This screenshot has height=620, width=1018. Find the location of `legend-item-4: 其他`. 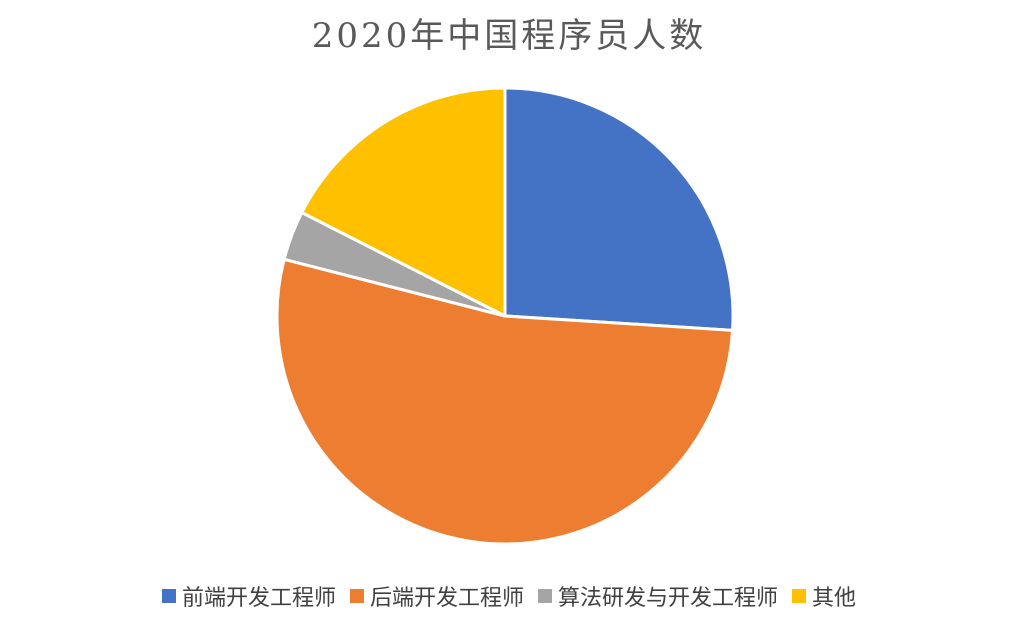

legend-item-4: 其他 is located at coordinates (824, 596).